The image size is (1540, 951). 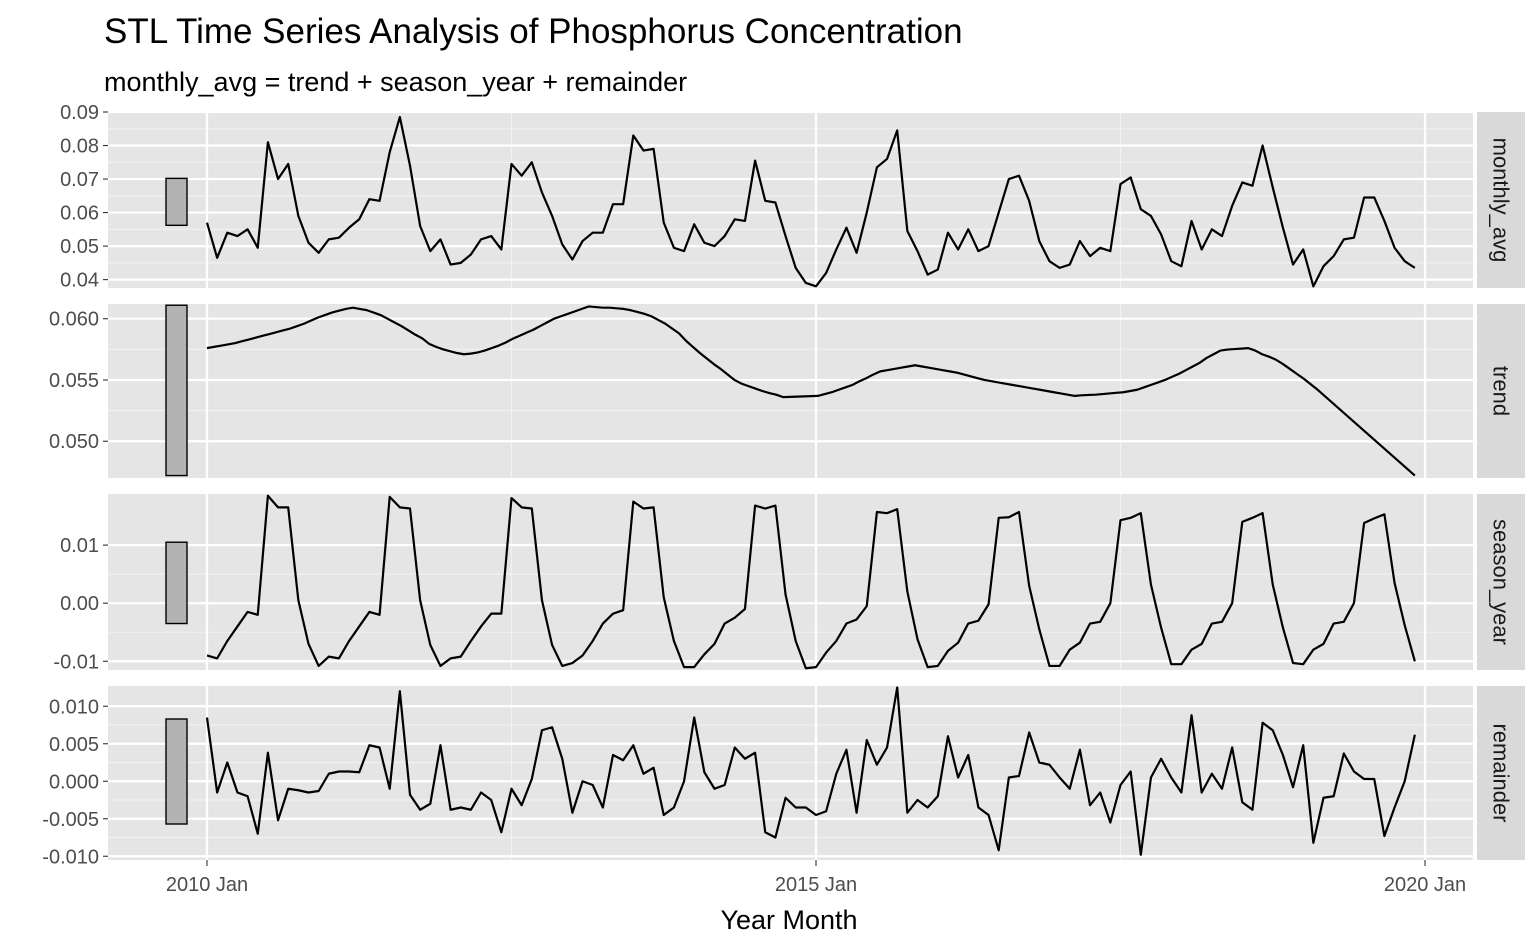 I want to click on x-tick-label: 2015 Jan, so click(x=816, y=885).